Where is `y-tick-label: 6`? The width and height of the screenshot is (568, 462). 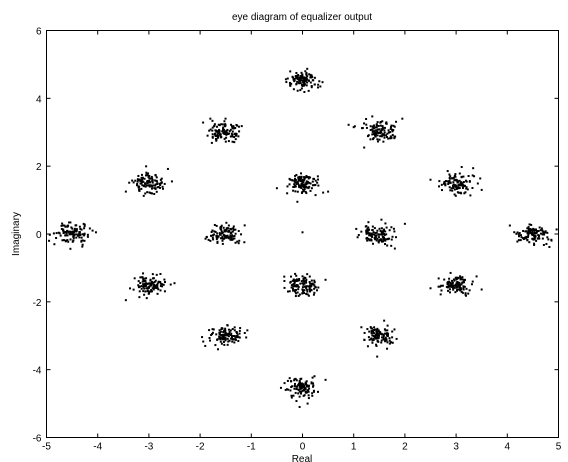 y-tick-label: 6 is located at coordinates (39, 32).